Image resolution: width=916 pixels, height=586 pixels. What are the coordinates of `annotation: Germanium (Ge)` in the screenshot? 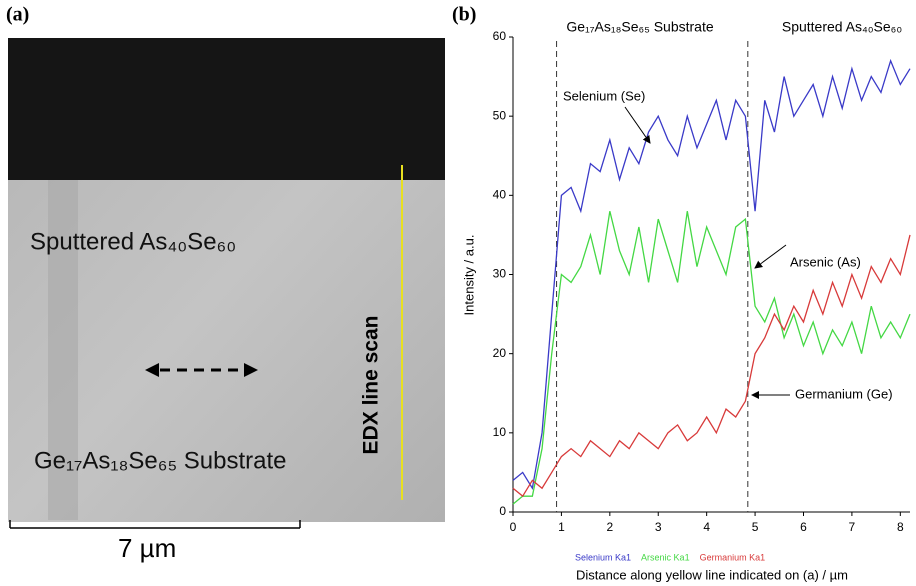 It's located at (844, 393).